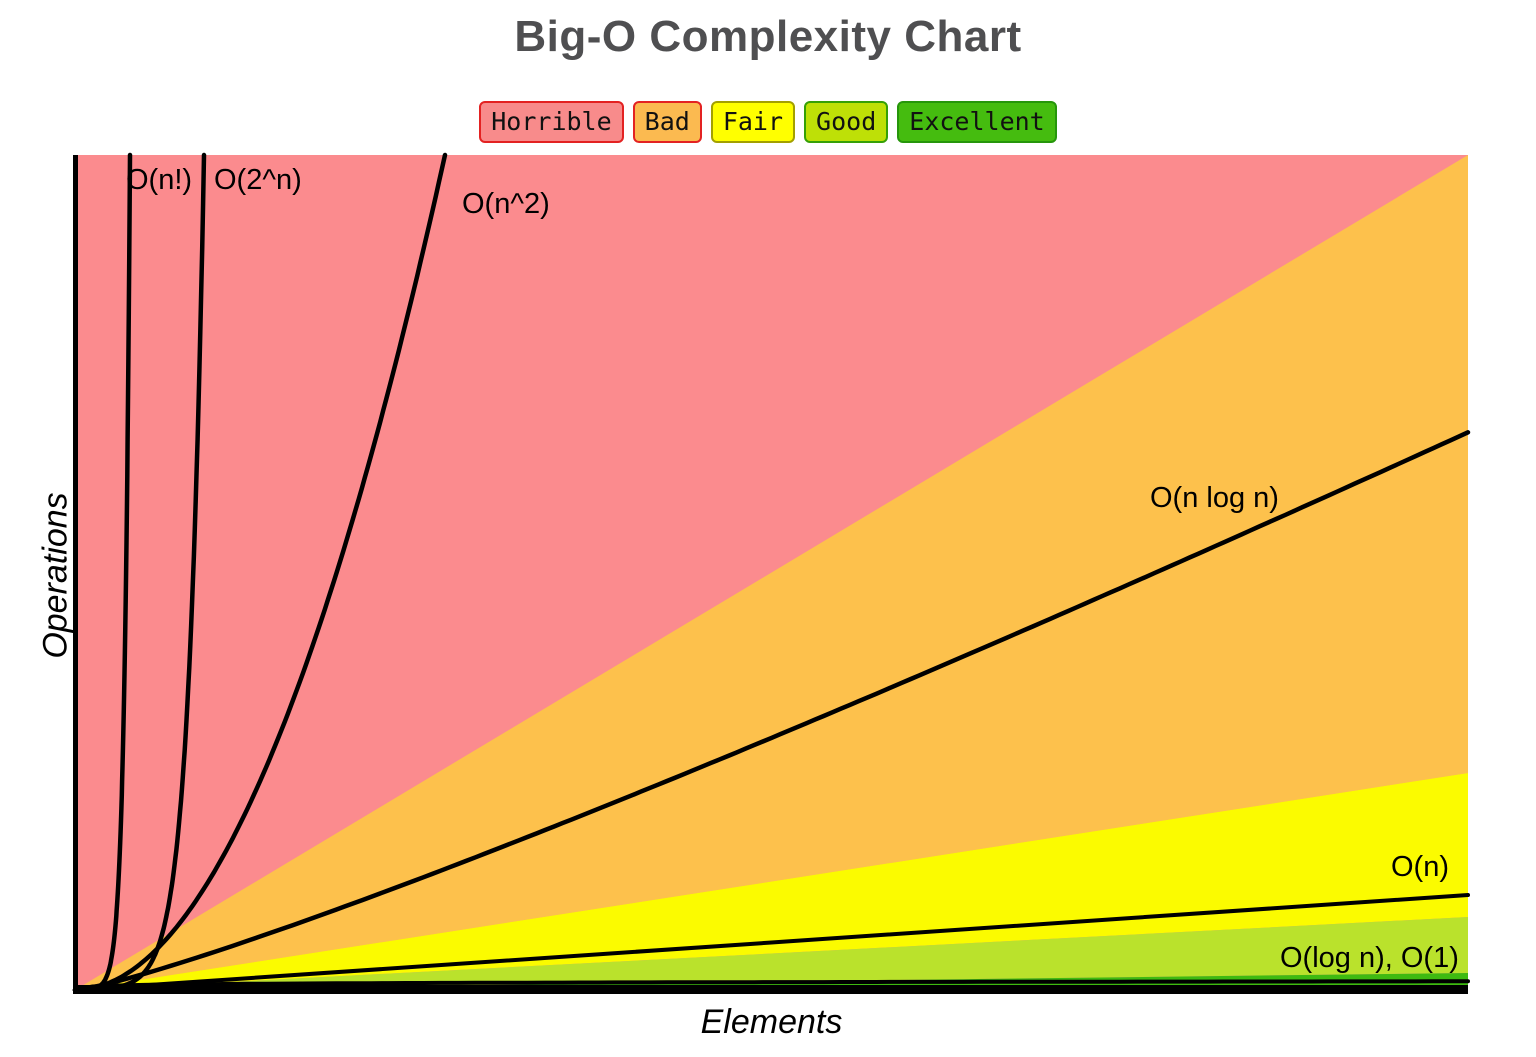 This screenshot has width=1536, height=1057. What do you see at coordinates (258, 180) in the screenshot?
I see `label-o-2-pow-n: O(2^n)` at bounding box center [258, 180].